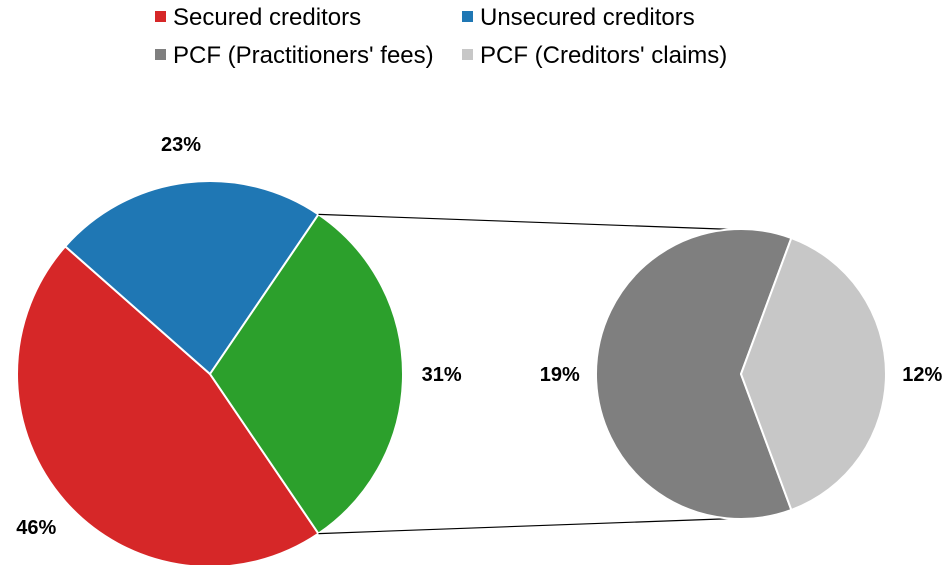 This screenshot has width=946, height=565. I want to click on label-unsecured-creditors: 23%, so click(181, 145).